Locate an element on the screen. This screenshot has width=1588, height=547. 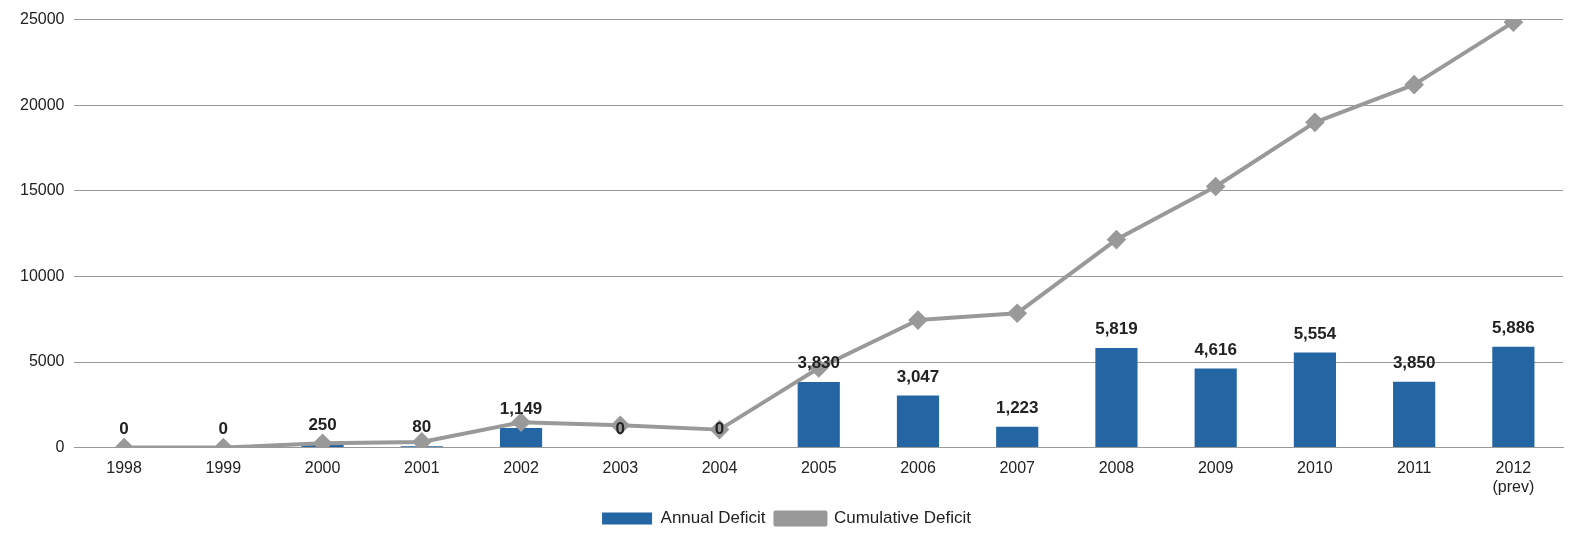
data-label: 5,554 is located at coordinates (1315, 333).